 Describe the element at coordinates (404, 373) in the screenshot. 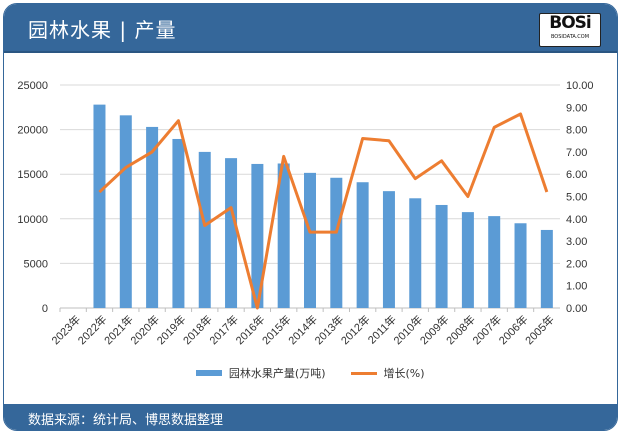

I see `legend-line-label: 增长(%)` at that location.